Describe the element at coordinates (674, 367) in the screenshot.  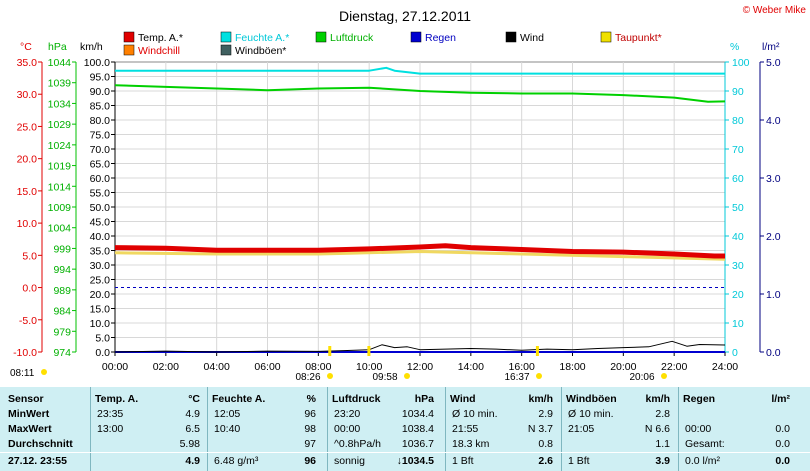
I see `time-tick-label: 22:00` at that location.